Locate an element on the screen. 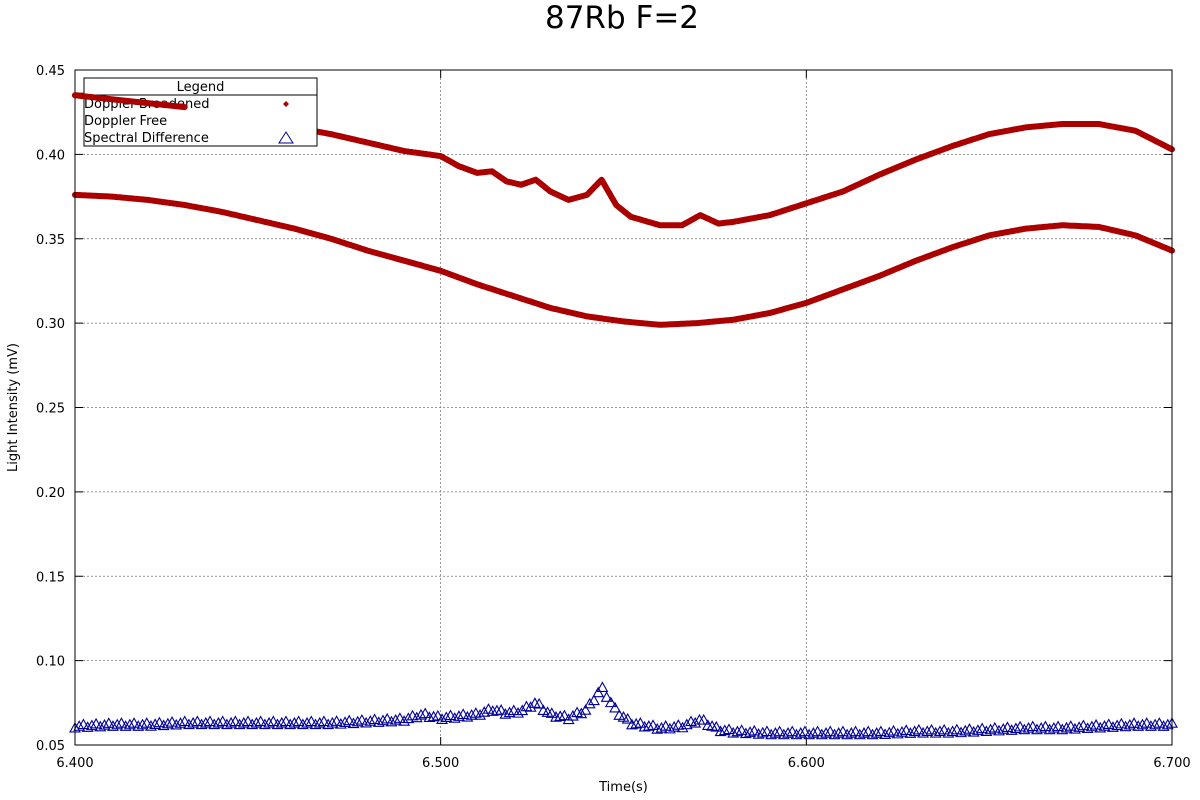  y-tick-label: 0.30 is located at coordinates (50, 324).